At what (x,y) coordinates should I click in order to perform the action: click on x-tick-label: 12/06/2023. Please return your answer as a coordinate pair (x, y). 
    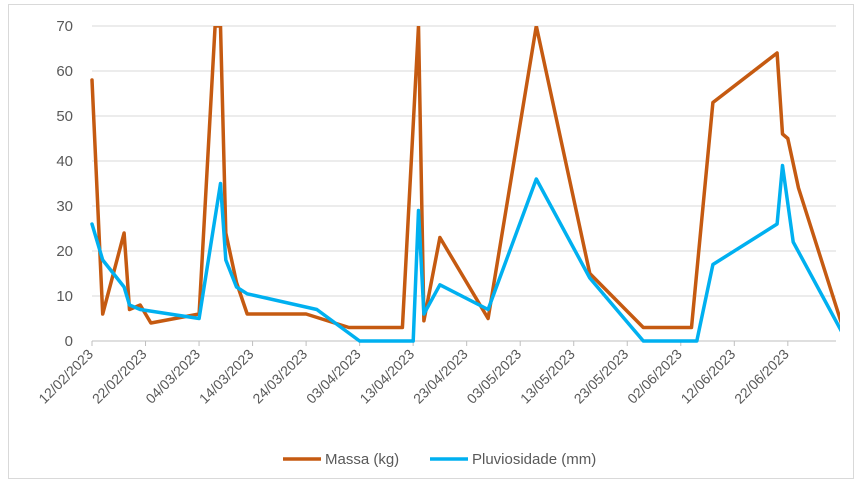
    Looking at the image, I should click on (708, 376).